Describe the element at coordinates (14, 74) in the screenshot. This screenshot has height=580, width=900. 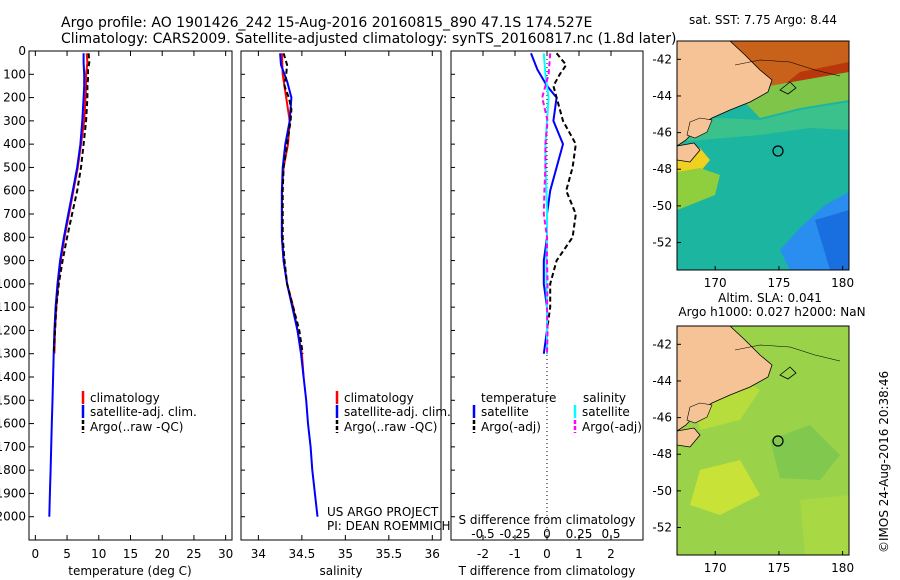
I see `depth-tick-label: 100` at that location.